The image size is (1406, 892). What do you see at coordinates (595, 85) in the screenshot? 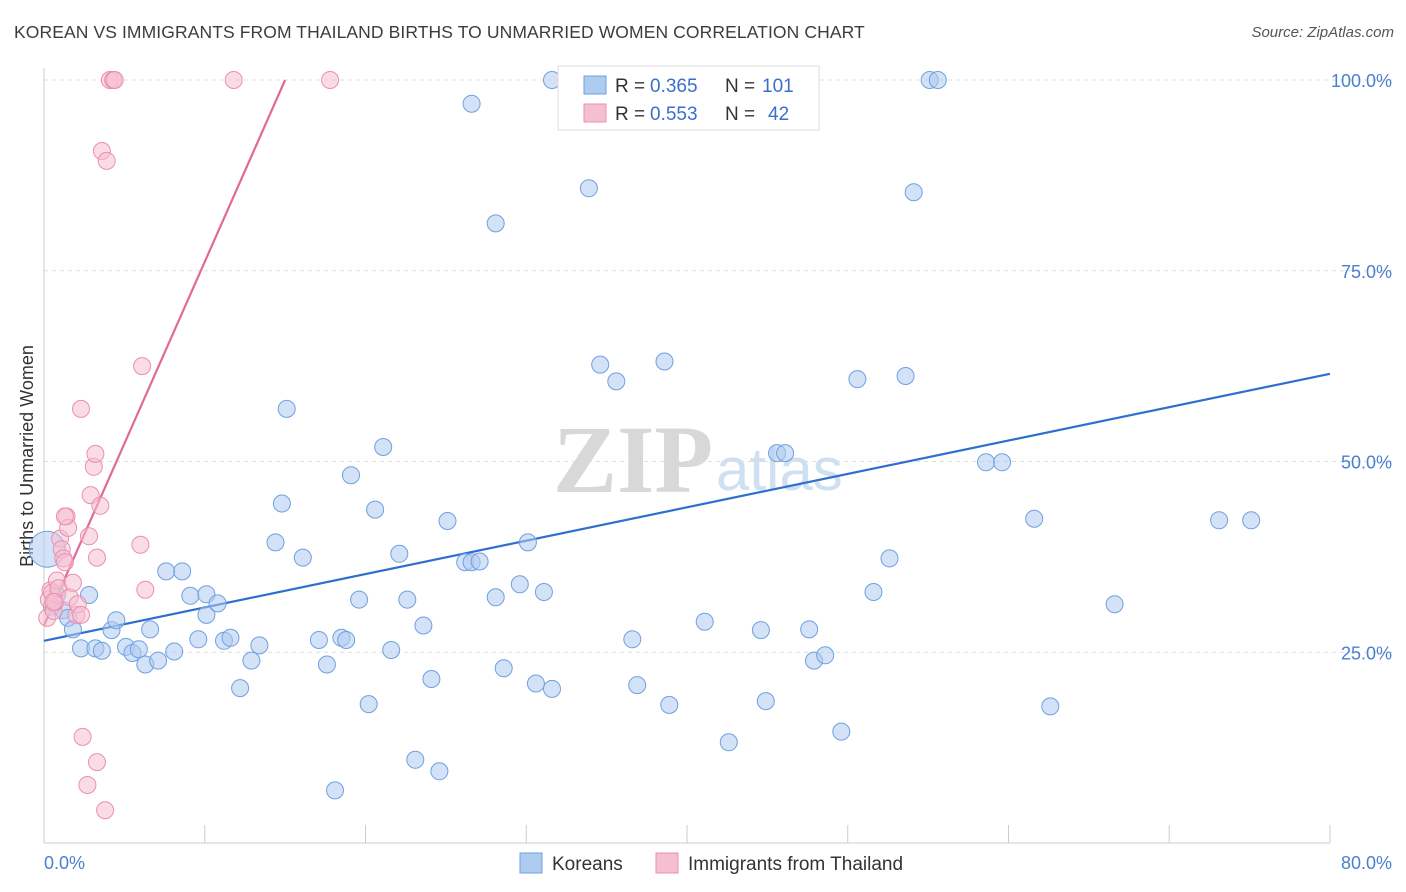
I see `legend-swatch-koreans` at bounding box center [595, 85].